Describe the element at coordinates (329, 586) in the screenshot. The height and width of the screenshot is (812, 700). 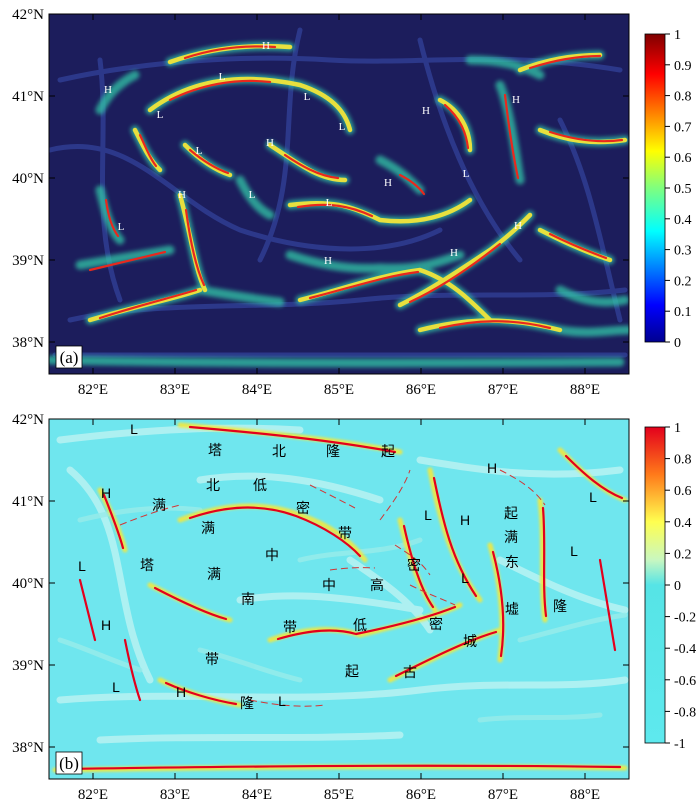
I see `region-label: 中` at that location.